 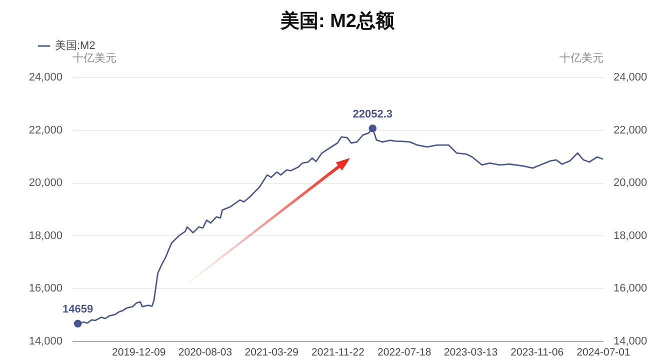 I want to click on y-tick-label: 24,000, so click(x=45, y=78).